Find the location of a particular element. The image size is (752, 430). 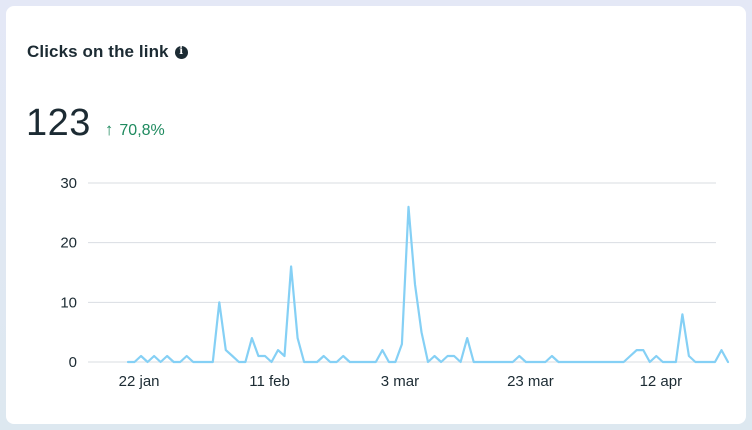

y-tick-label: 10 is located at coordinates (68, 302).